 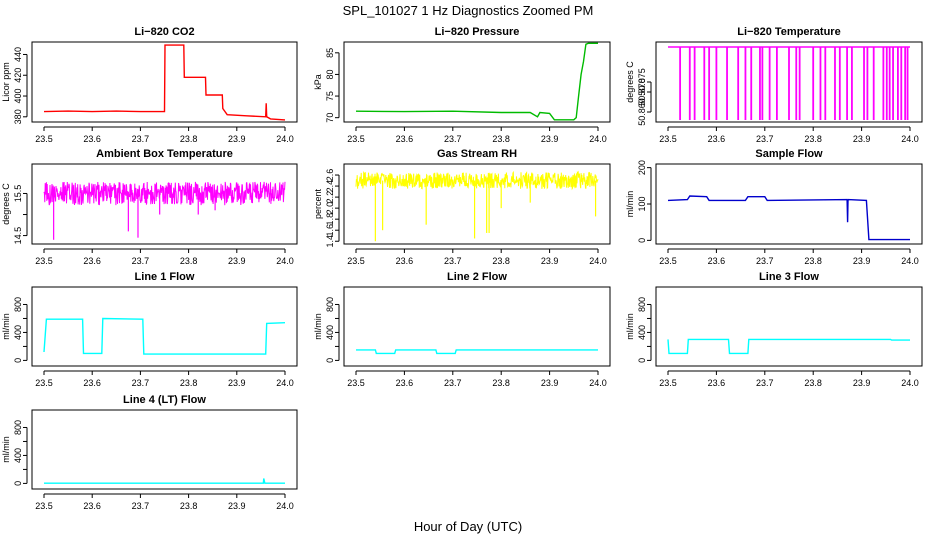 I want to click on y-axis-label: Licor ppm, so click(x=6, y=82).